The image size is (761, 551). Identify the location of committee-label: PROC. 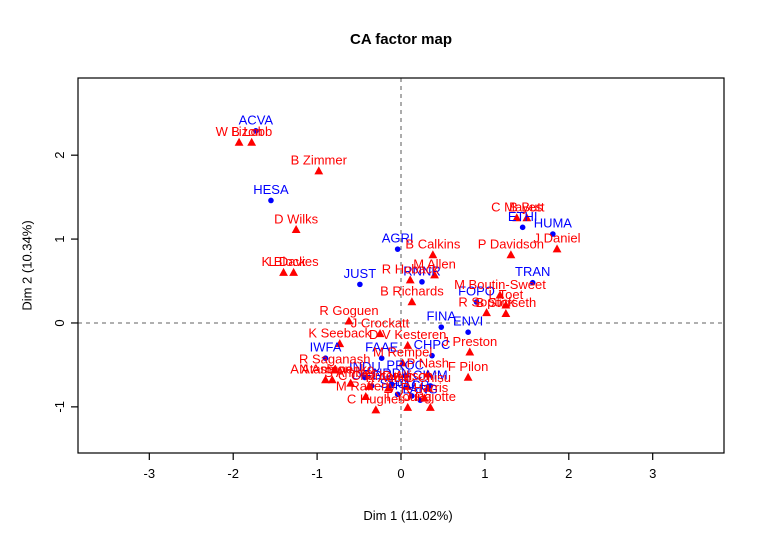
(405, 364).